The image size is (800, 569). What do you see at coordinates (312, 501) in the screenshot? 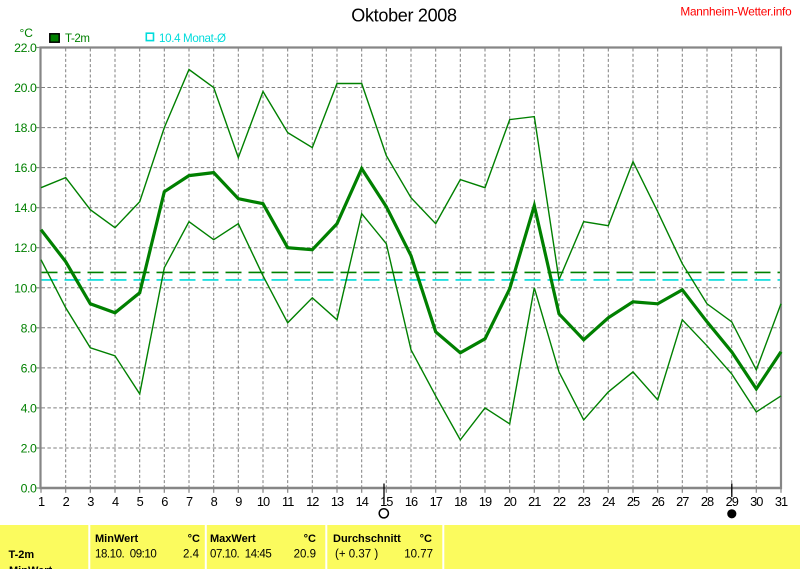
I see `svg-text: 12` at bounding box center [312, 501].